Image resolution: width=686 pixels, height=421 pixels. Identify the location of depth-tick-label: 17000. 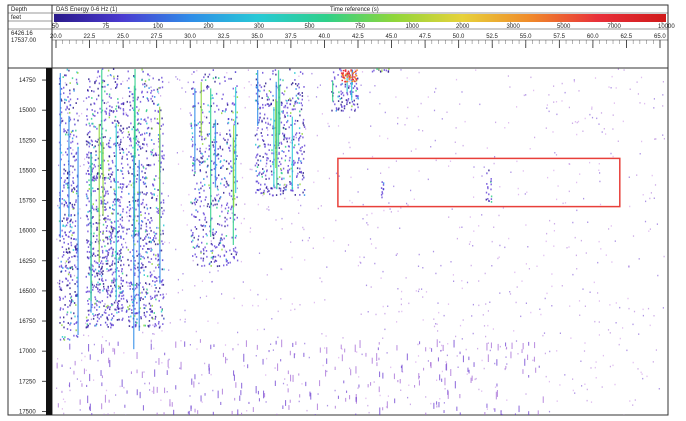
(27, 352).